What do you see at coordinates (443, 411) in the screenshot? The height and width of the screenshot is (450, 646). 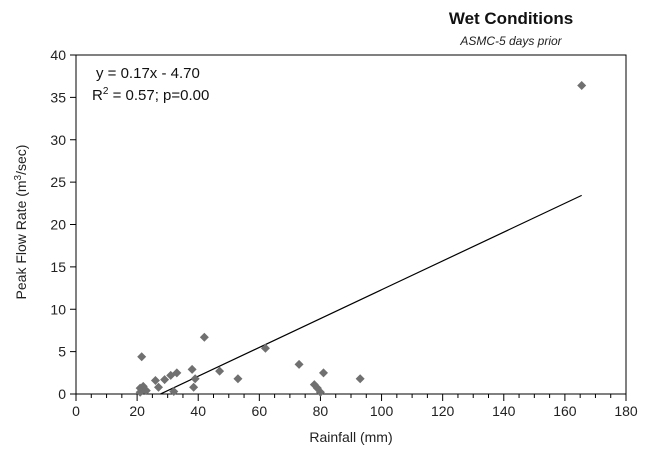 I see `x-tick-label: 120` at bounding box center [443, 411].